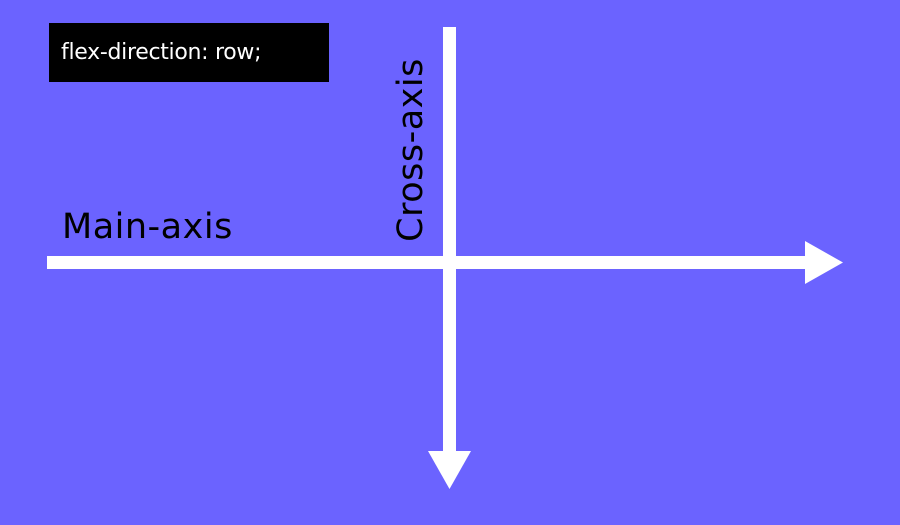 The image size is (900, 525). Describe the element at coordinates (189, 52) in the screenshot. I see `flex-direction-code-label: flex-direction: row;` at that location.